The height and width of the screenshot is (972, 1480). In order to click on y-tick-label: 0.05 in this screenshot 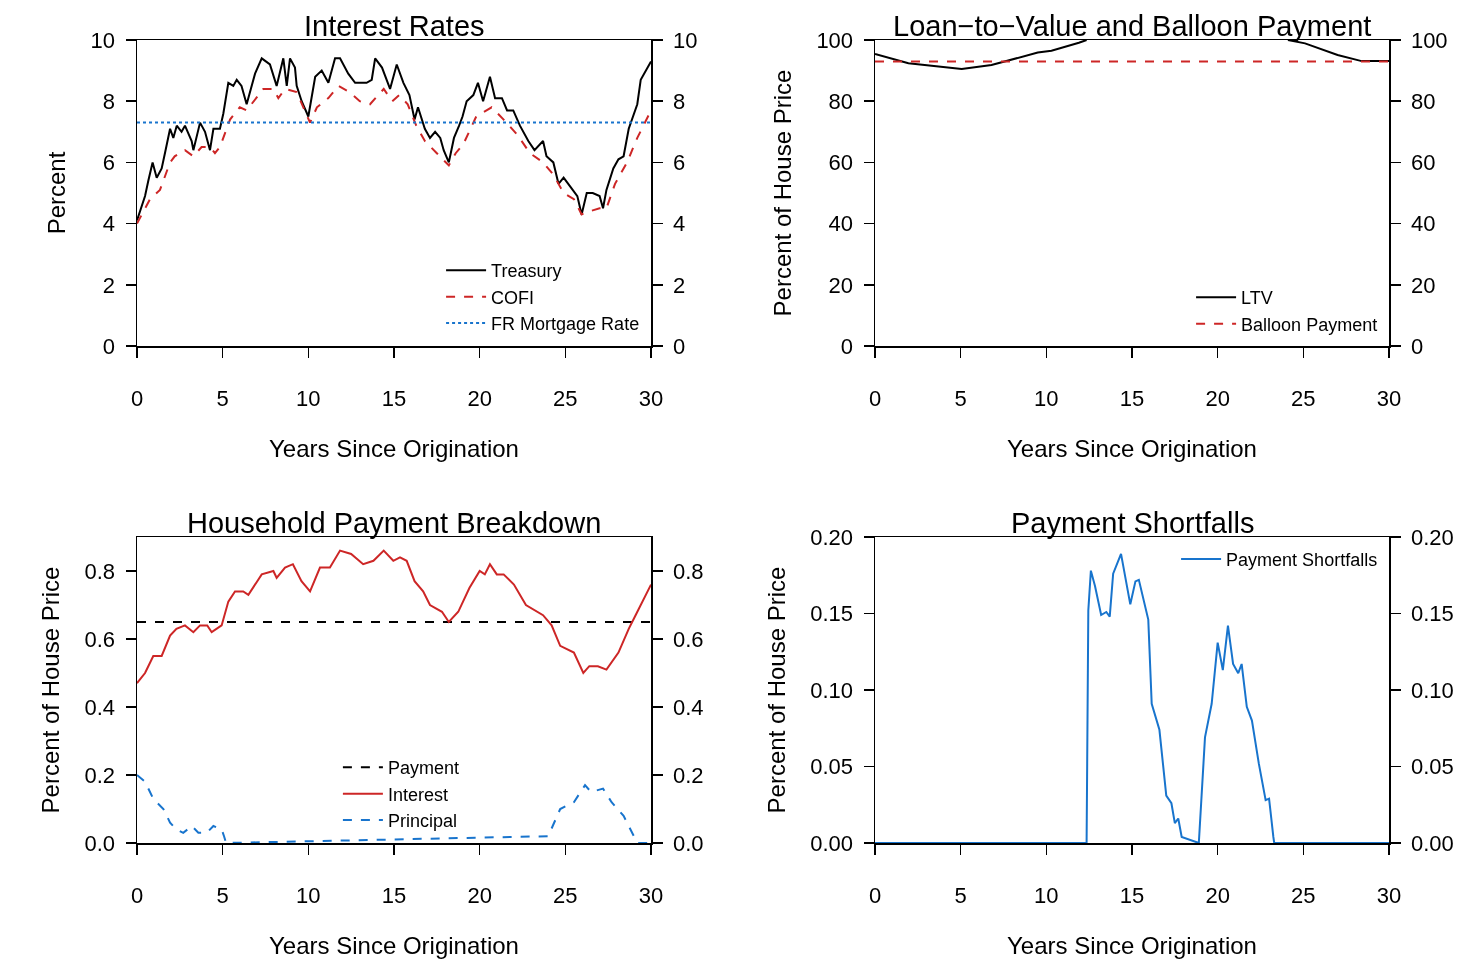, I will do `click(832, 767)`.